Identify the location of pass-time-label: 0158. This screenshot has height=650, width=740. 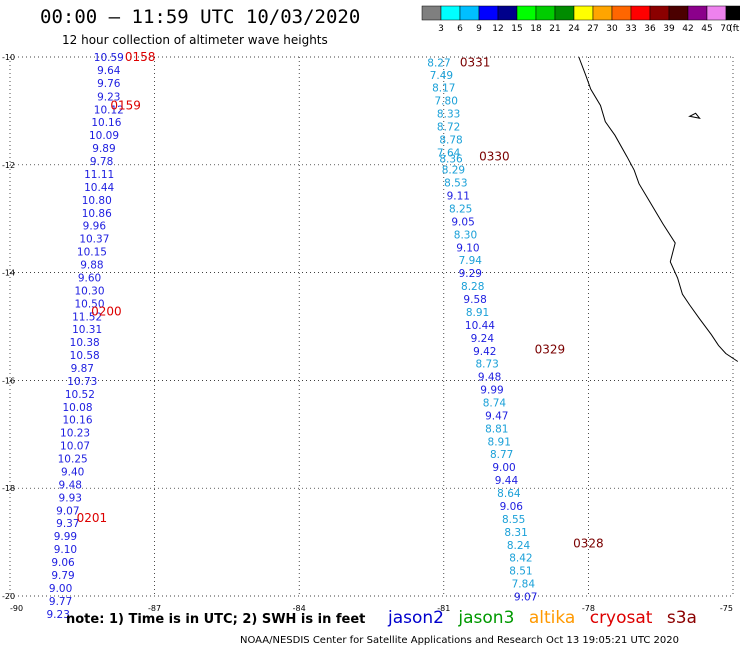
(140, 57).